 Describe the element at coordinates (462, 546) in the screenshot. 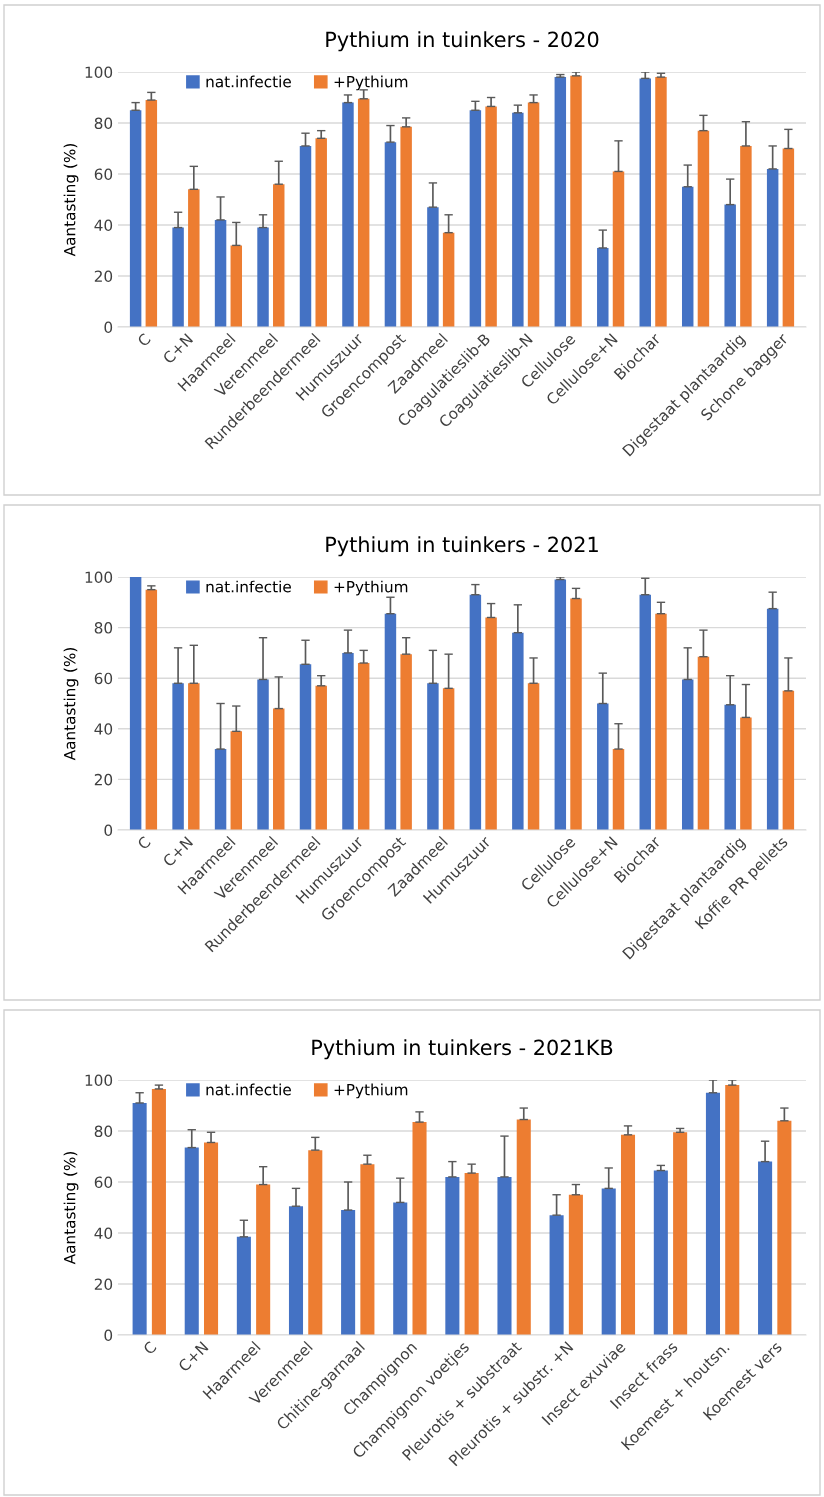

I see `chart-title: Pythium in tuinkers - 2021` at that location.